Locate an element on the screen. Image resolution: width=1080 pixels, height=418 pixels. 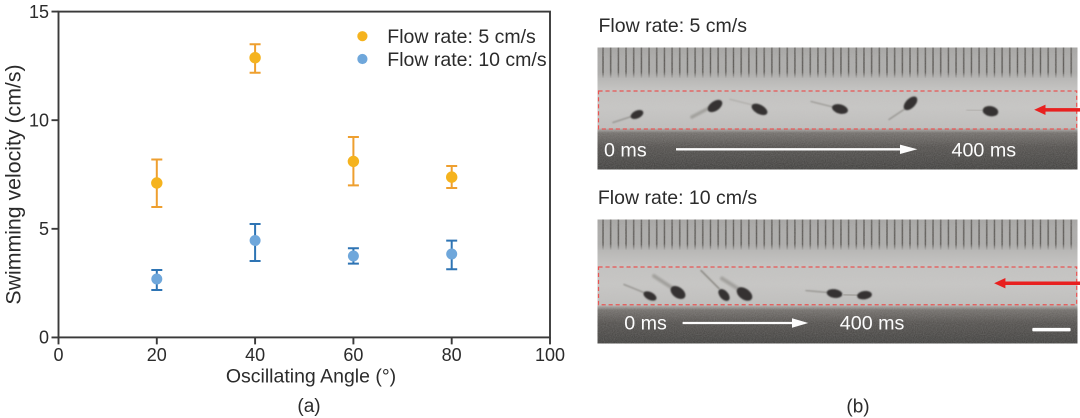
svg-text: Swimming velocity (cm/s) is located at coordinates (14, 184).